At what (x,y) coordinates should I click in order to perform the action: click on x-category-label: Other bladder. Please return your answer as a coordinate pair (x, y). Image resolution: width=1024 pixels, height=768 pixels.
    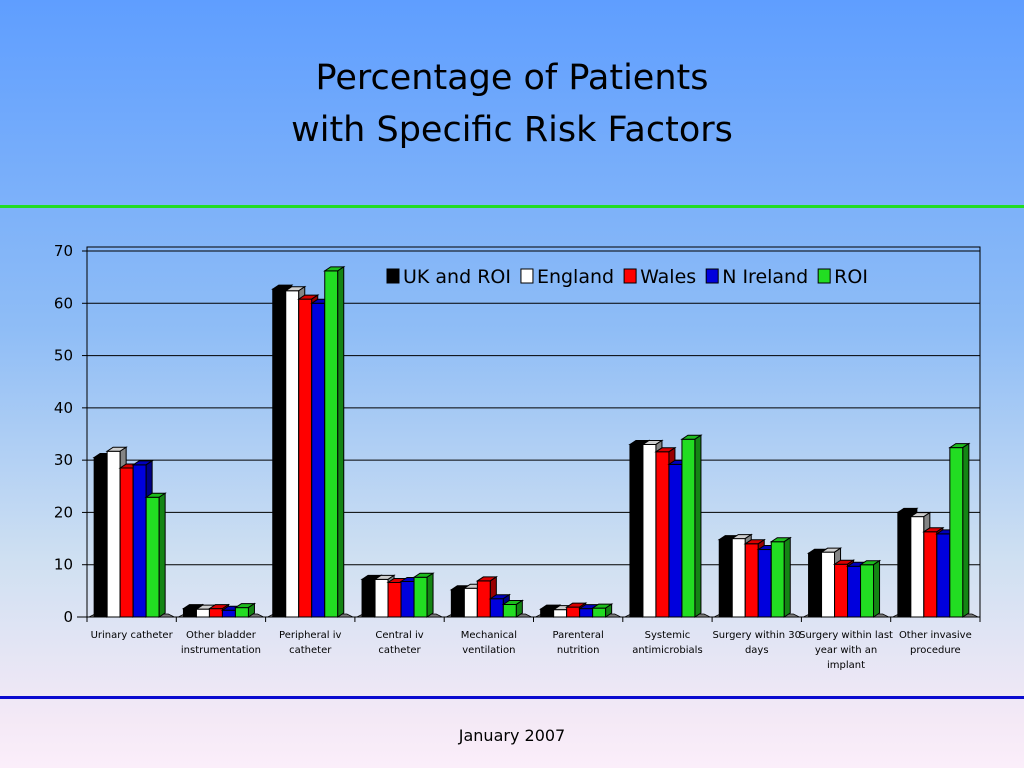
    Looking at the image, I should click on (221, 635).